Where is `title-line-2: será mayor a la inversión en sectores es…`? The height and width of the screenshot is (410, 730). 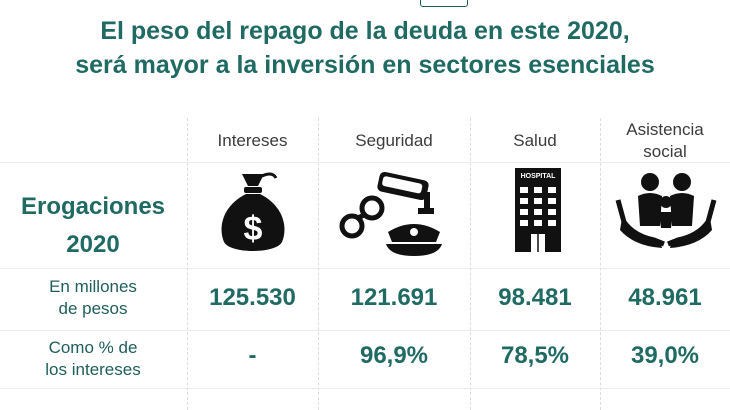 title-line-2: será mayor a la inversión en sectores es… is located at coordinates (365, 65).